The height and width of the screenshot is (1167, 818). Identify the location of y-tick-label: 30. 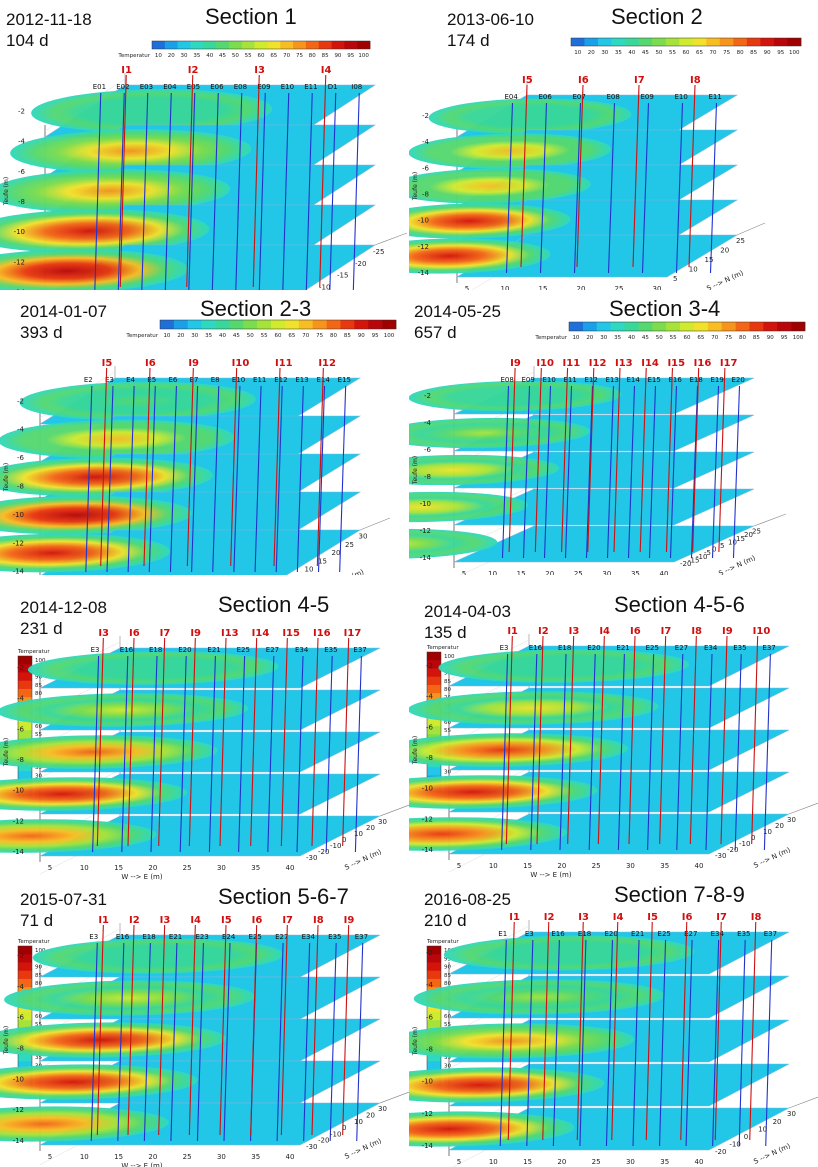
(791, 820).